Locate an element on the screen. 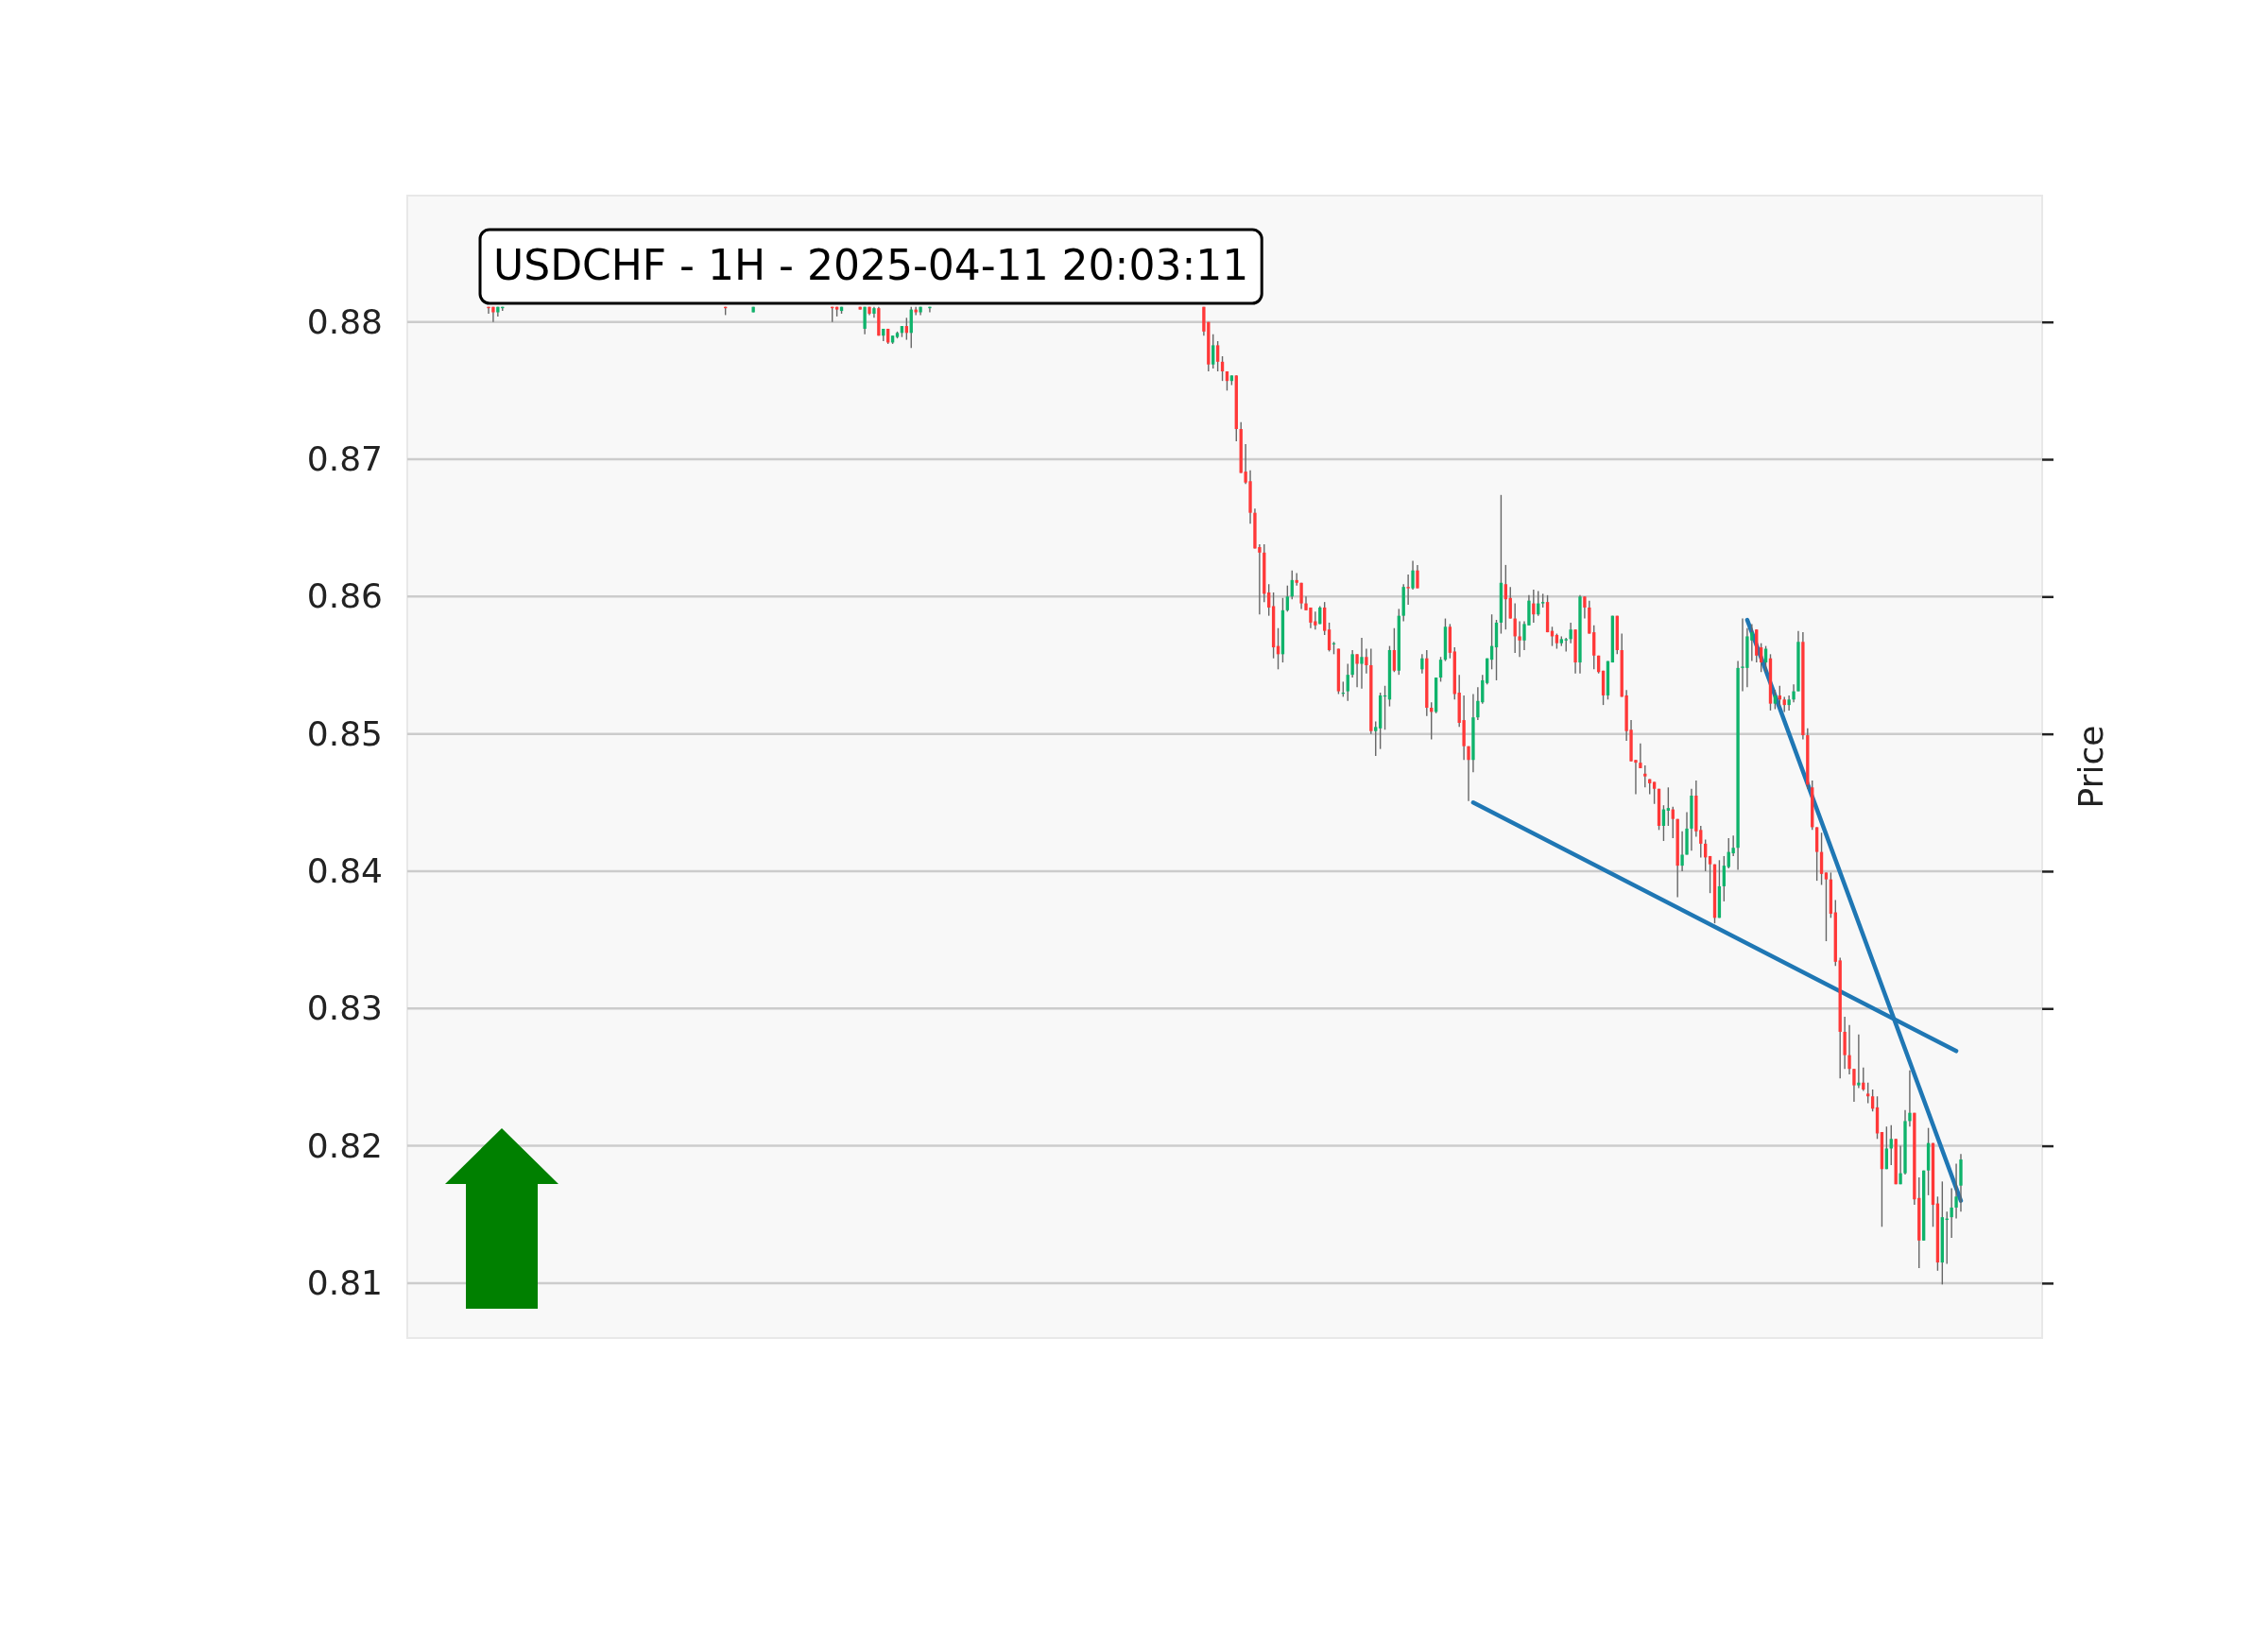  y-tick-label: 0.83 is located at coordinates (344, 1008).